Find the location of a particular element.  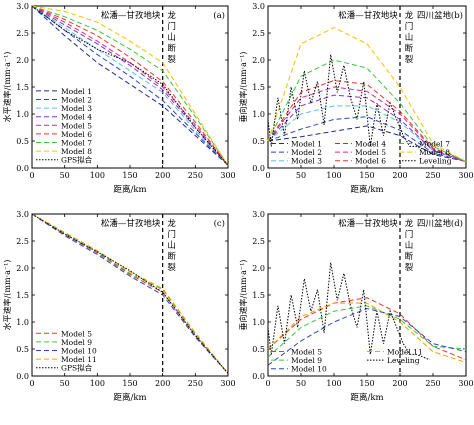

legend-label: Model 5 is located at coordinates (76, 125).